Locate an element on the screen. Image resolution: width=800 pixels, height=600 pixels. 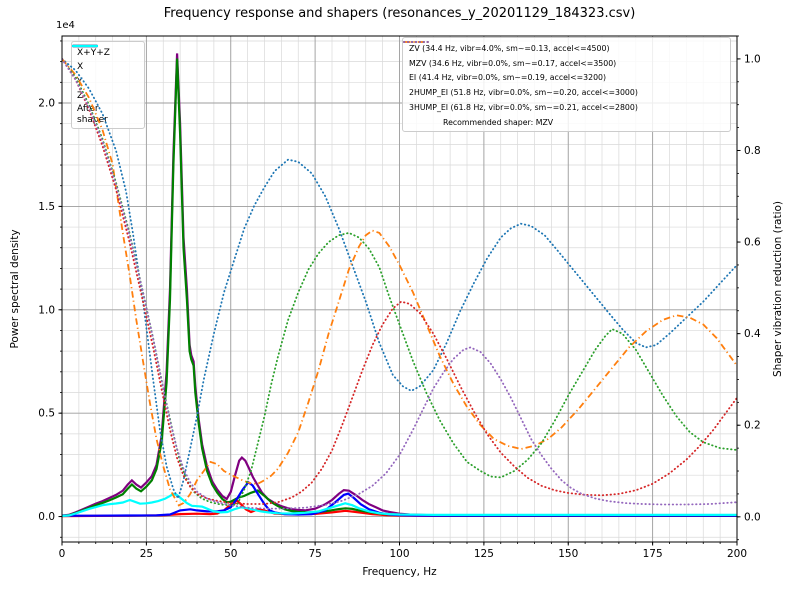
x-tick-label: 25 is located at coordinates (146, 554).